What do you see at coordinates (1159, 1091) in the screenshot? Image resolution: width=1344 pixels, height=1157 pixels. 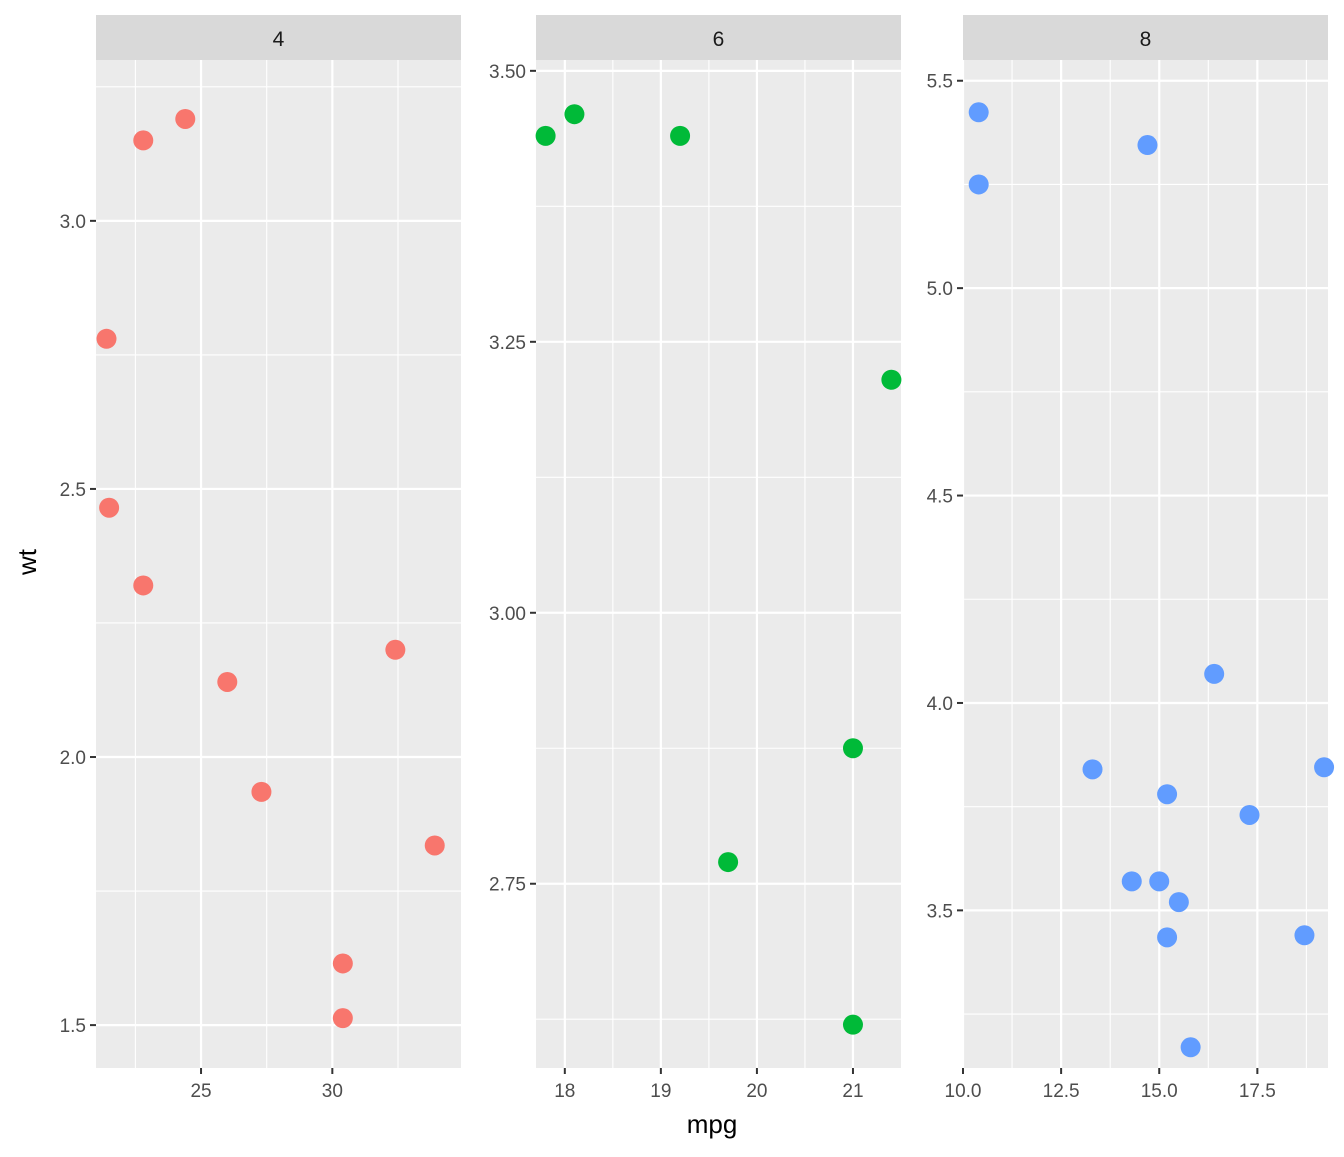 I see `x-tick-label: 15.0` at bounding box center [1159, 1091].